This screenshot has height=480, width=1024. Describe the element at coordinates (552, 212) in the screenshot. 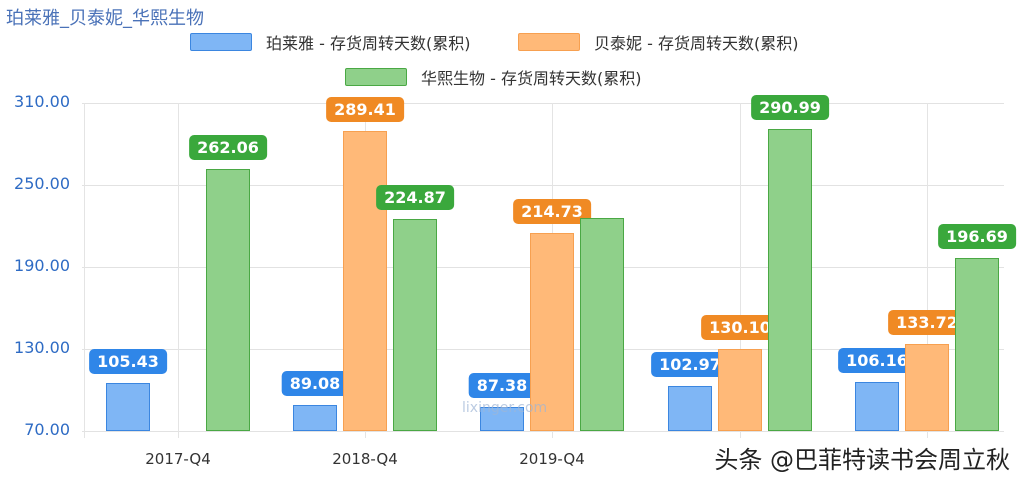

I see `data-label: 214.73` at that location.